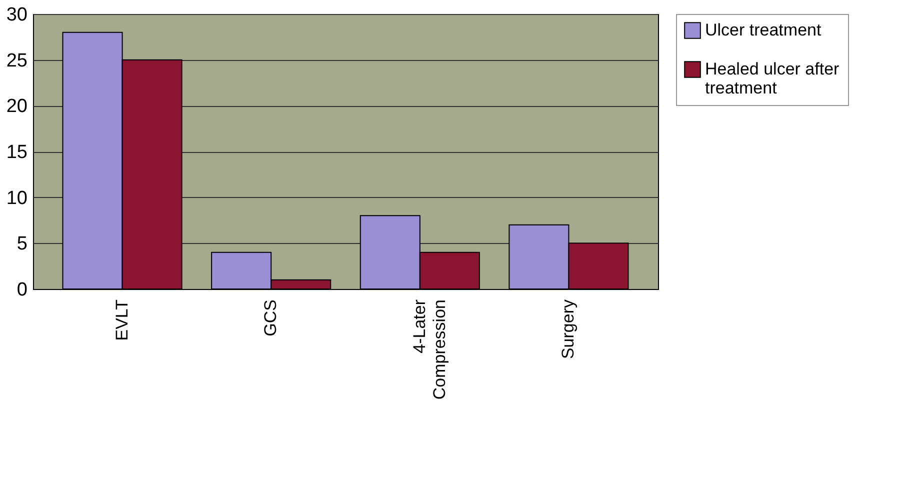 The width and height of the screenshot is (909, 499). What do you see at coordinates (763, 30) in the screenshot?
I see `legend-label: Ulcer treatment` at bounding box center [763, 30].